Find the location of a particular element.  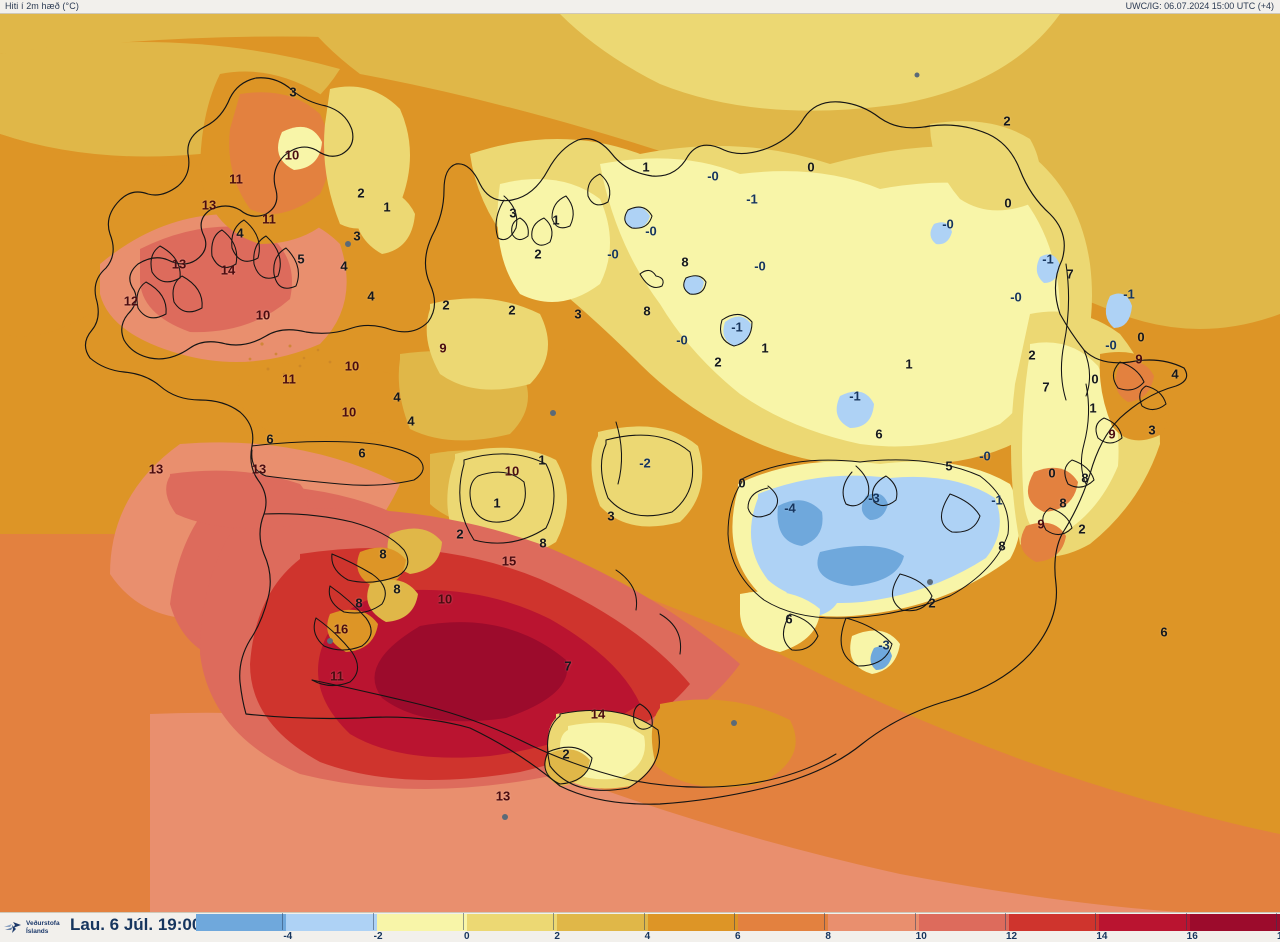

colorbar-tick-label: 8 is located at coordinates (827, 927).